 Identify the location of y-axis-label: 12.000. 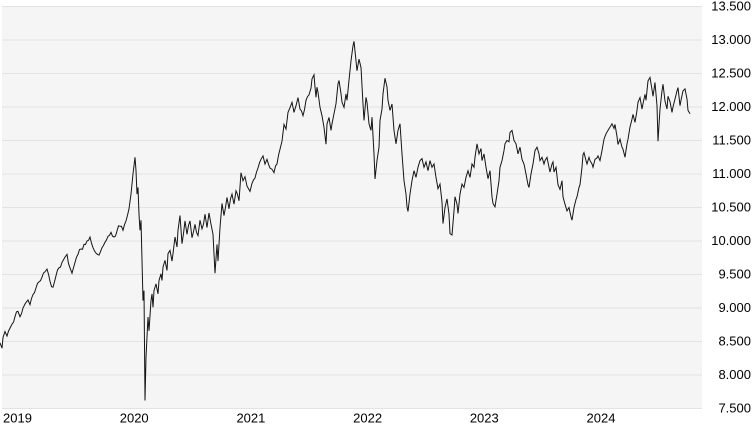
(731, 106).